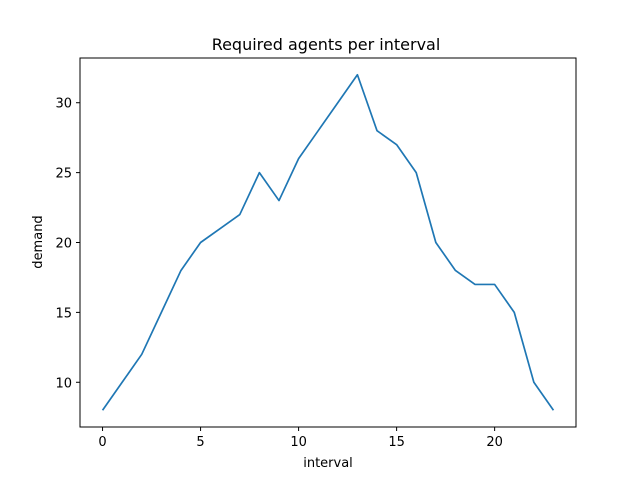 The image size is (640, 484). What do you see at coordinates (298, 442) in the screenshot?
I see `x-tick-label: 10` at bounding box center [298, 442].